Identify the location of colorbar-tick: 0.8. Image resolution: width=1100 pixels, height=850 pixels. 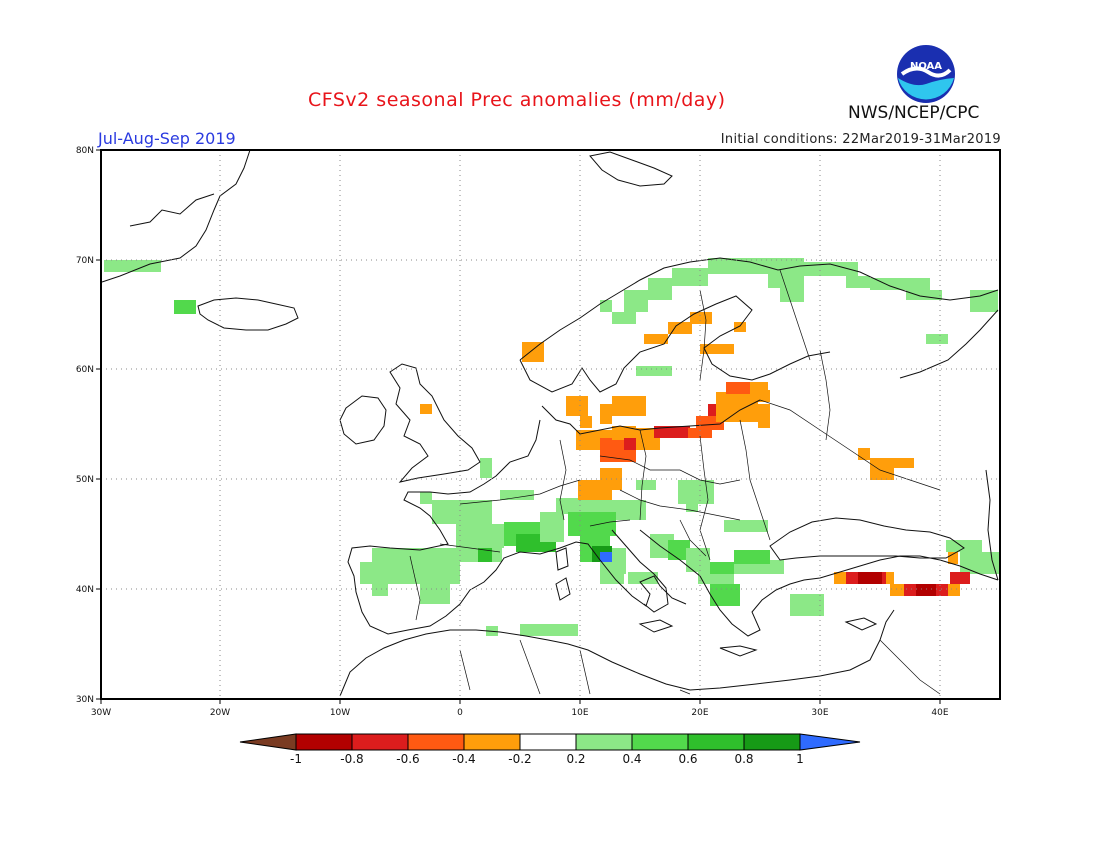
(743, 759).